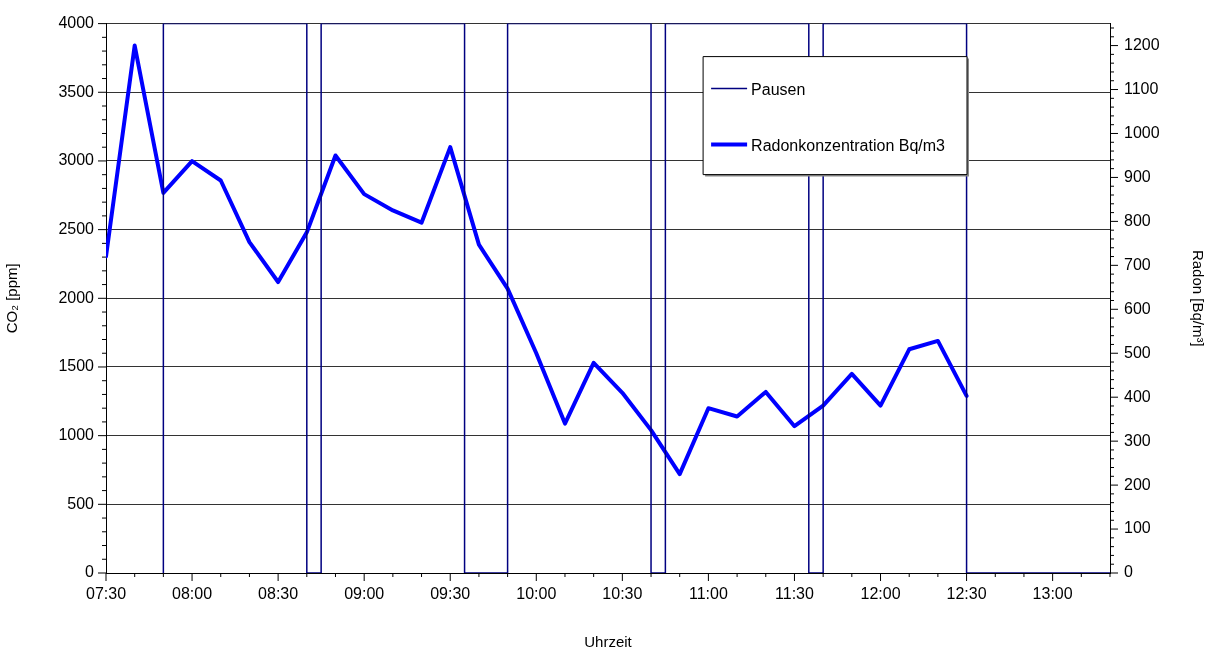 The image size is (1210, 656). What do you see at coordinates (1137, 264) in the screenshot?
I see `y2-tick-label: 700` at bounding box center [1137, 264].